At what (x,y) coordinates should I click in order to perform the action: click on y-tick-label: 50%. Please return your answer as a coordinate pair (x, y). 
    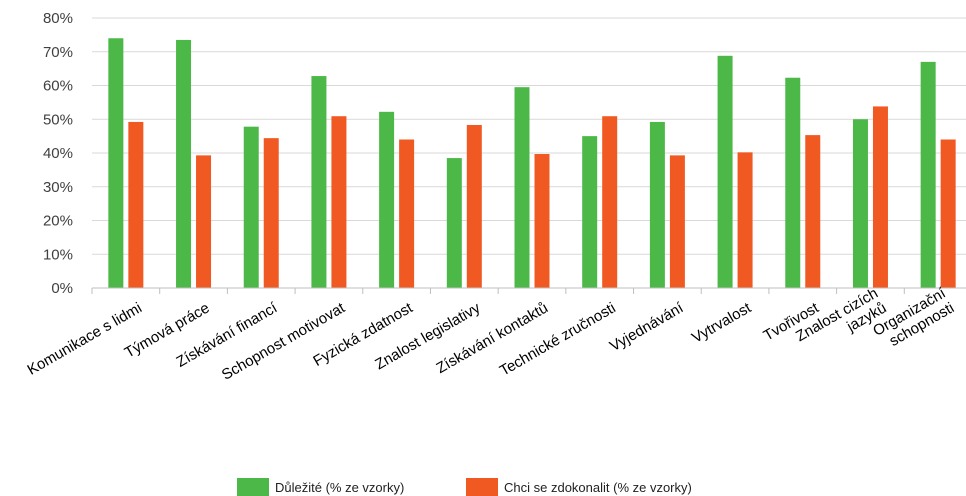
    Looking at the image, I should click on (58, 119).